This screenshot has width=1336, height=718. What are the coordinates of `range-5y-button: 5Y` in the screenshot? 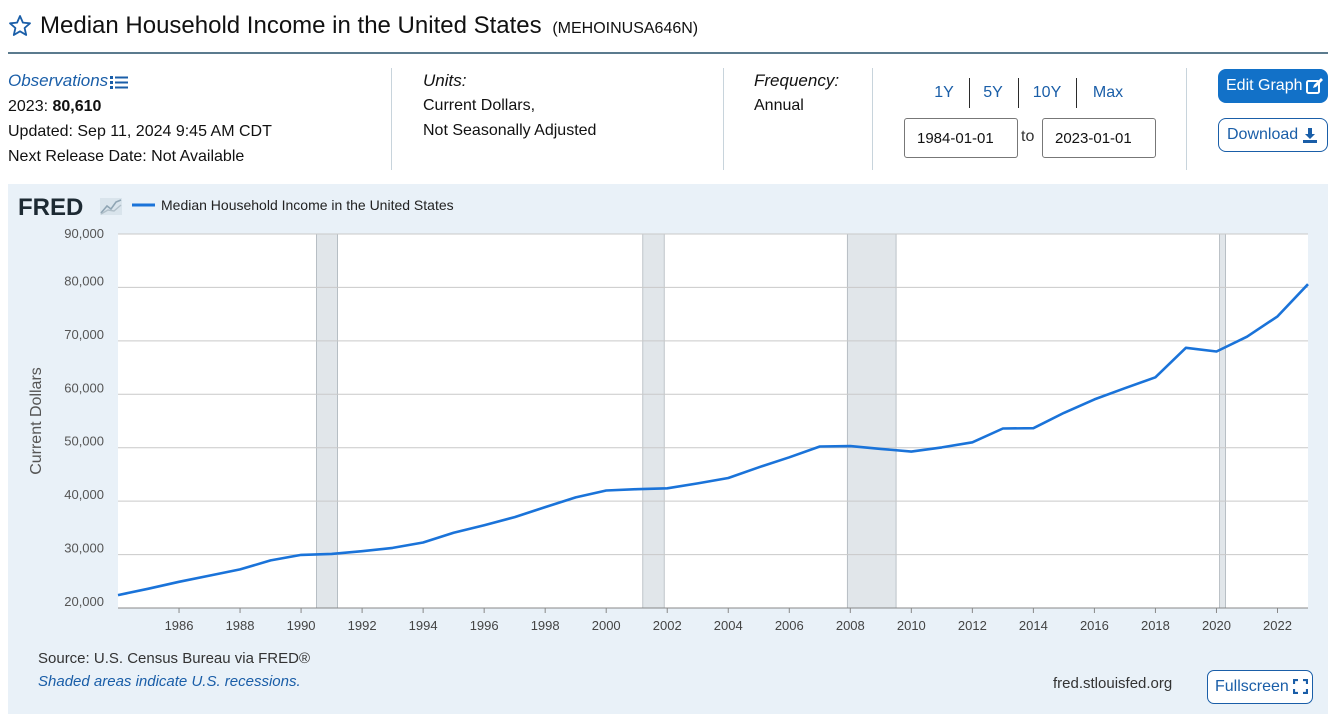 It's located at (993, 92).